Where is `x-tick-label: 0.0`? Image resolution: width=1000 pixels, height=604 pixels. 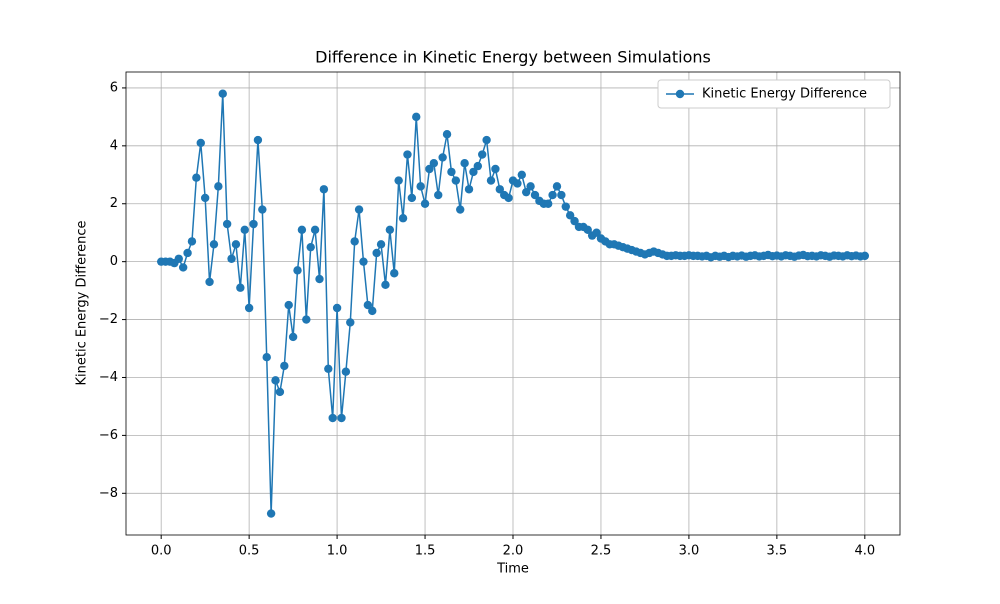
x-tick-label: 0.0 is located at coordinates (161, 551).